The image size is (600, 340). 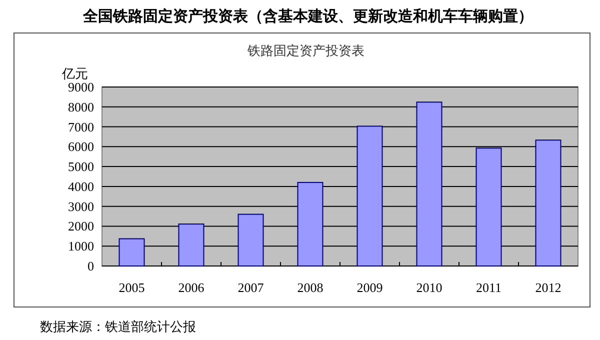 What do you see at coordinates (307, 16) in the screenshot?
I see `chart-title: 全国铁路固定资产投资表（含基本建设、更新改造和机车车辆购置）` at bounding box center [307, 16].